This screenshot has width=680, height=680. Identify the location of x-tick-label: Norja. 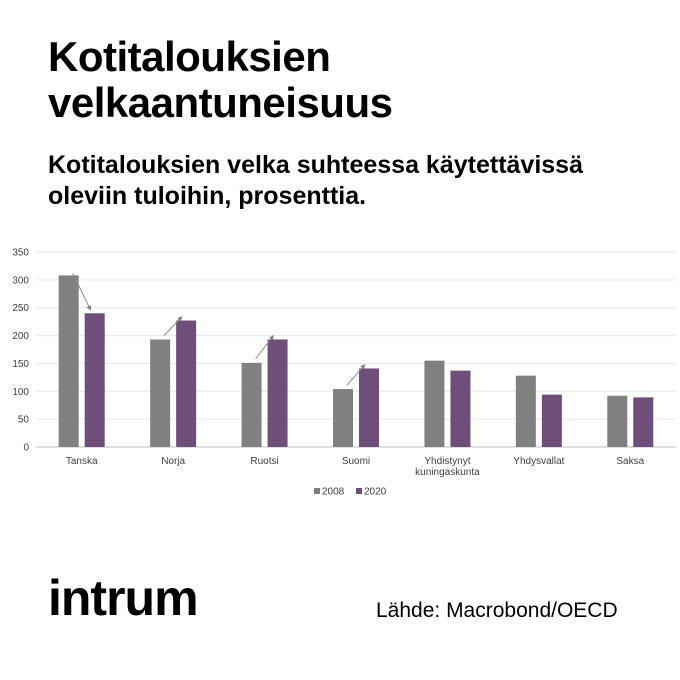
(173, 461).